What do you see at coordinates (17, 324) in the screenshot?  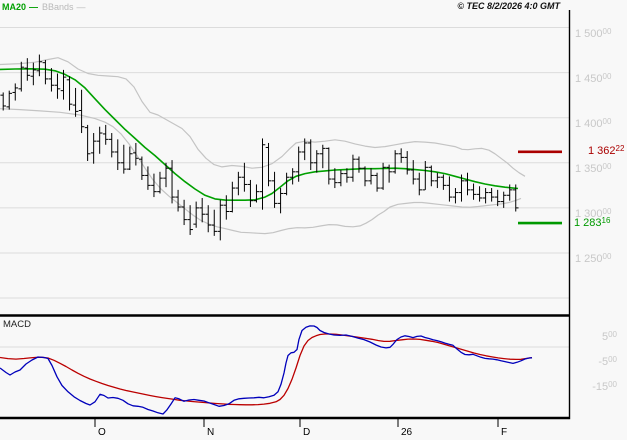 I see `macd-panel-title: MACD` at bounding box center [17, 324].